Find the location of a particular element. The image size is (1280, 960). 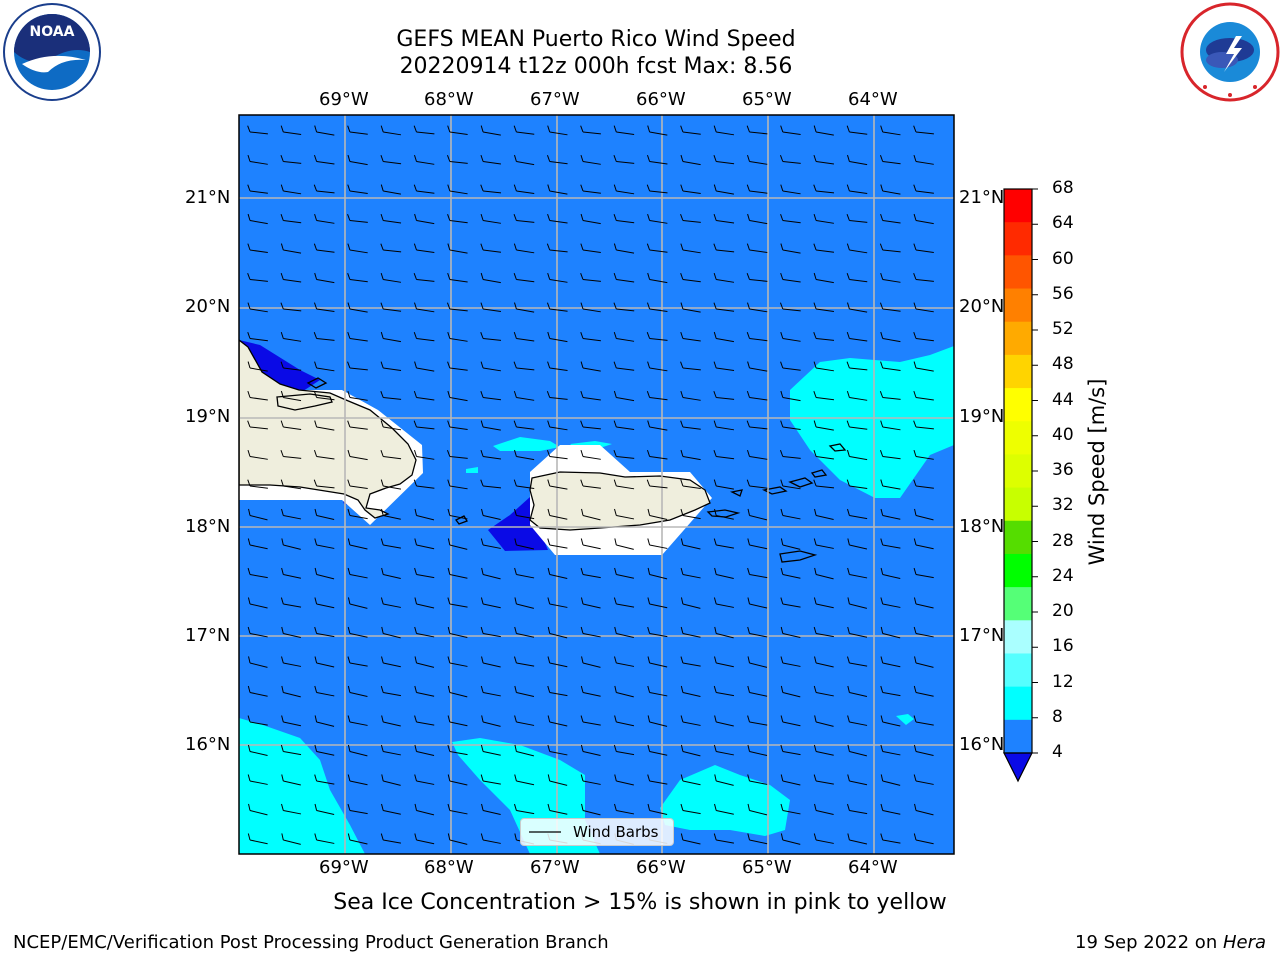

lat-label-right: 17°N is located at coordinates (982, 635).